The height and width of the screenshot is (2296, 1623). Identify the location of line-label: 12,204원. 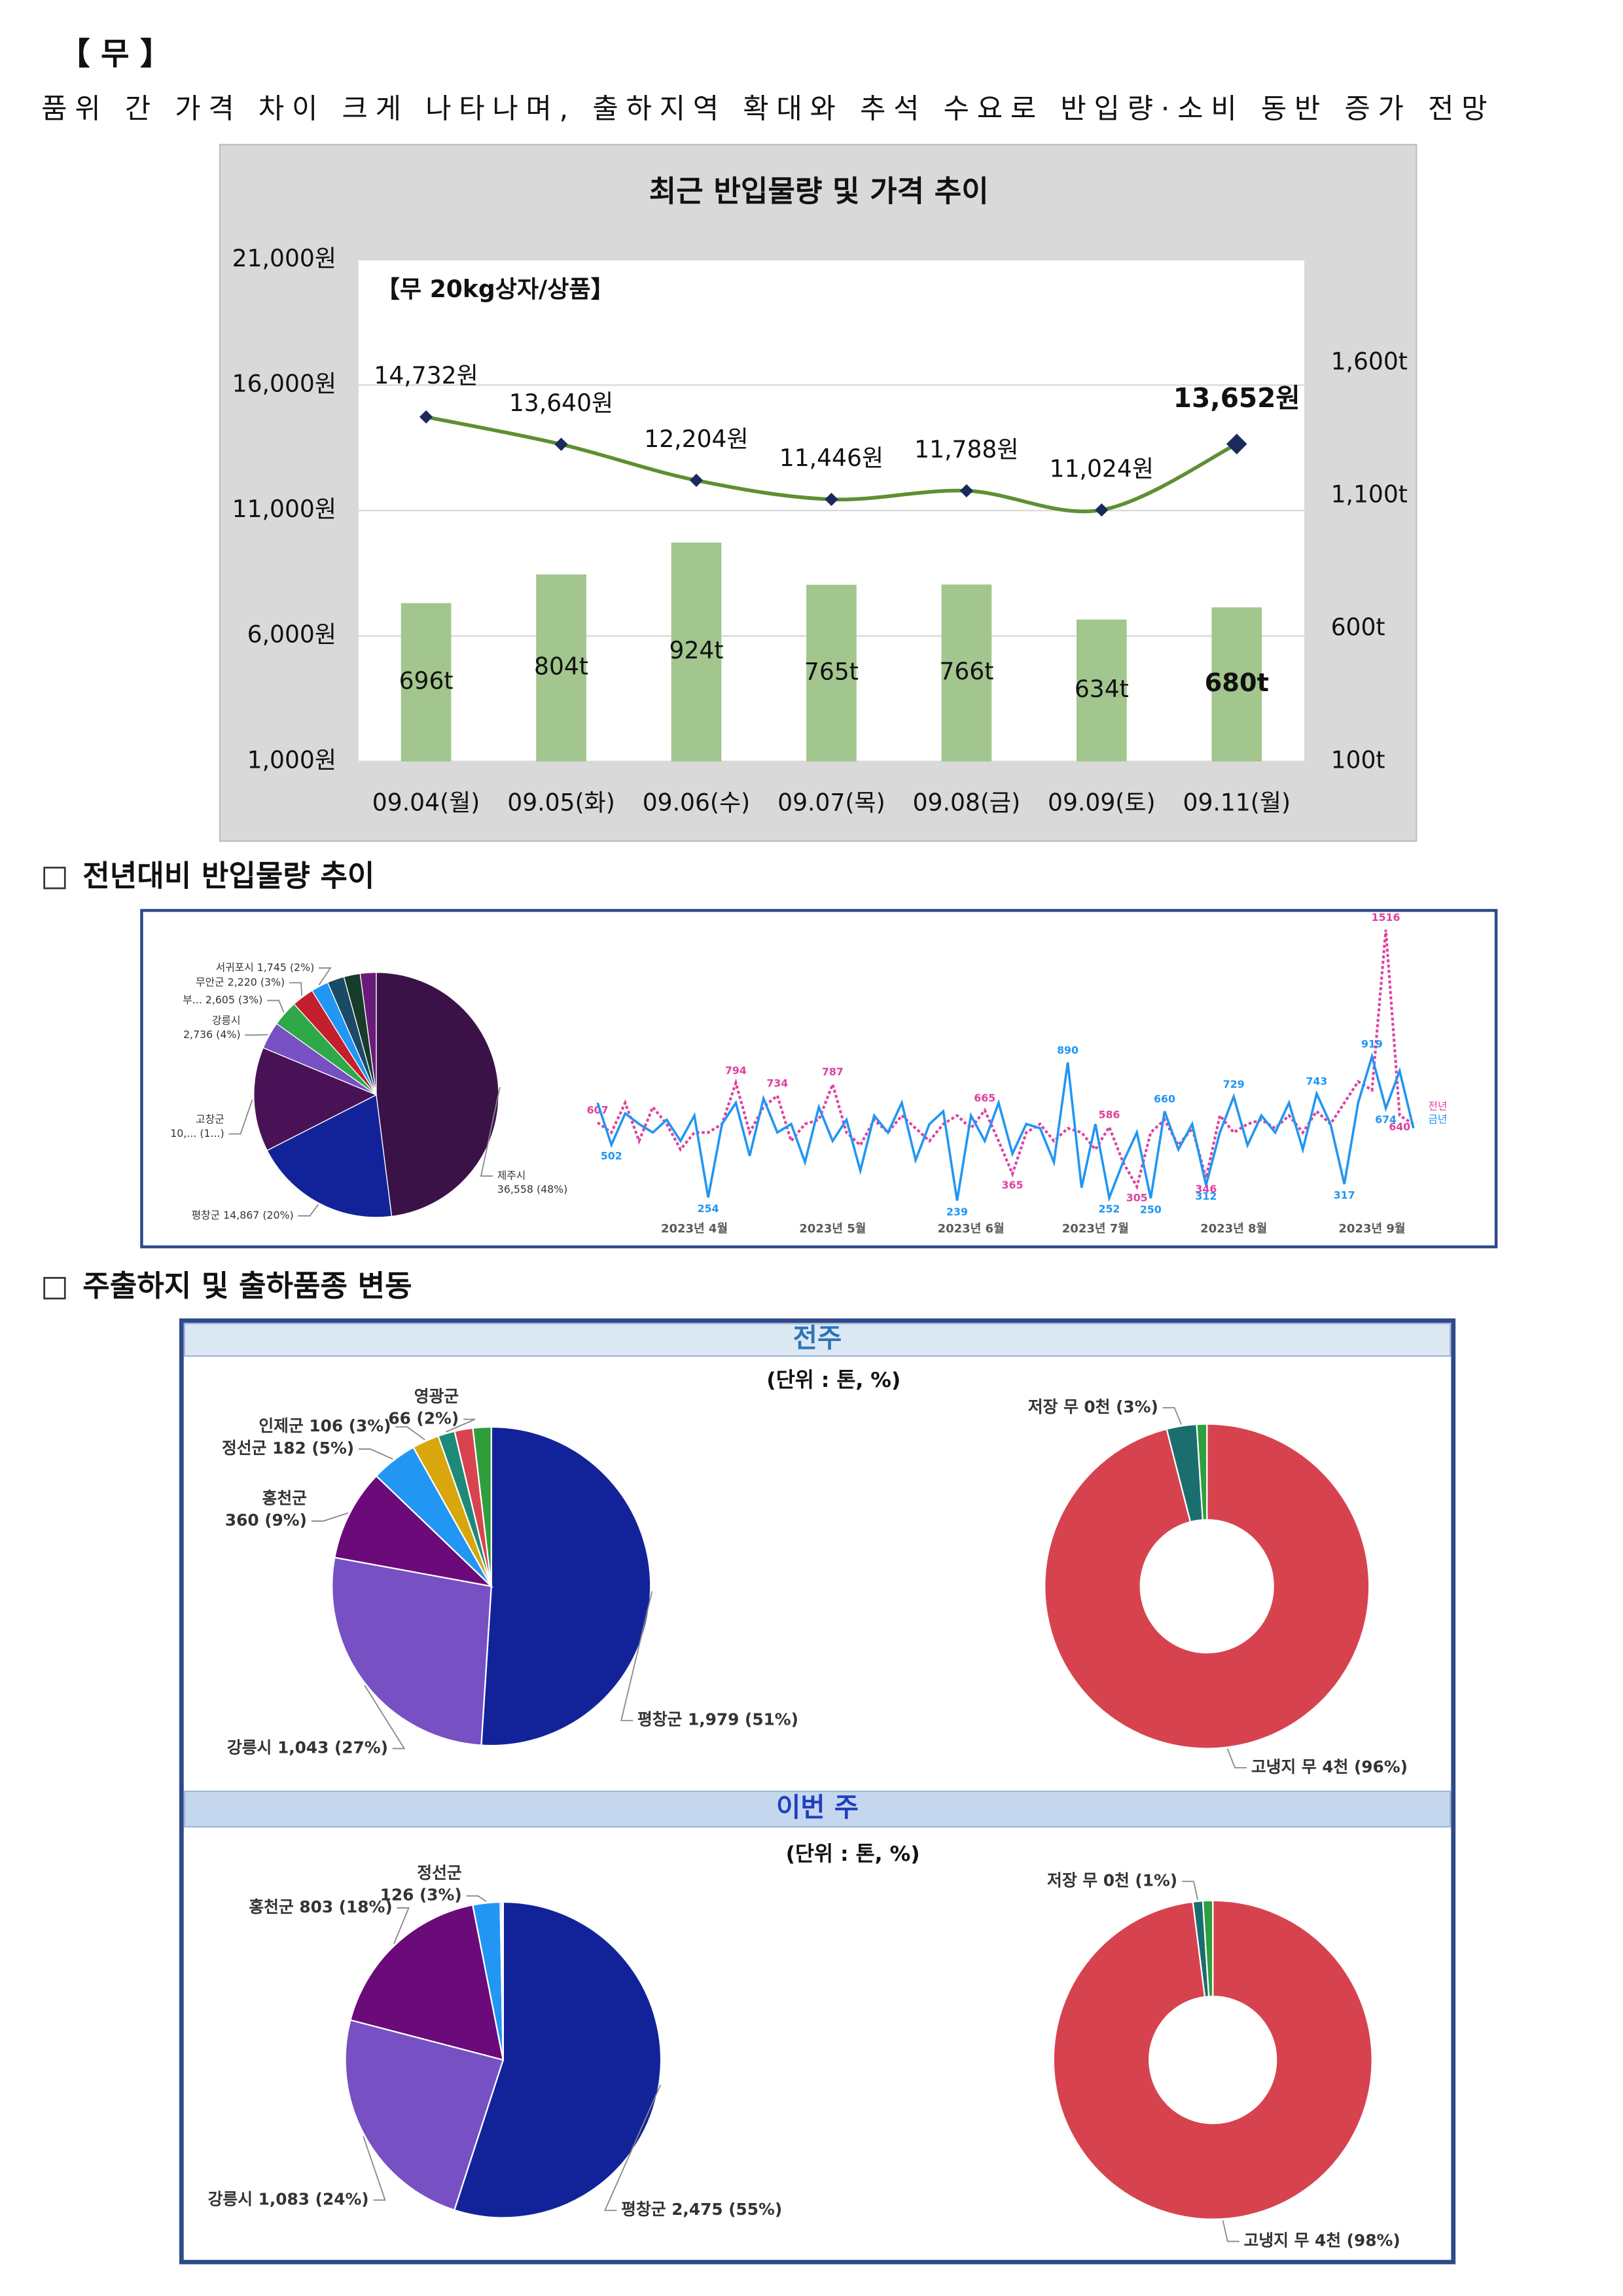
(696, 439).